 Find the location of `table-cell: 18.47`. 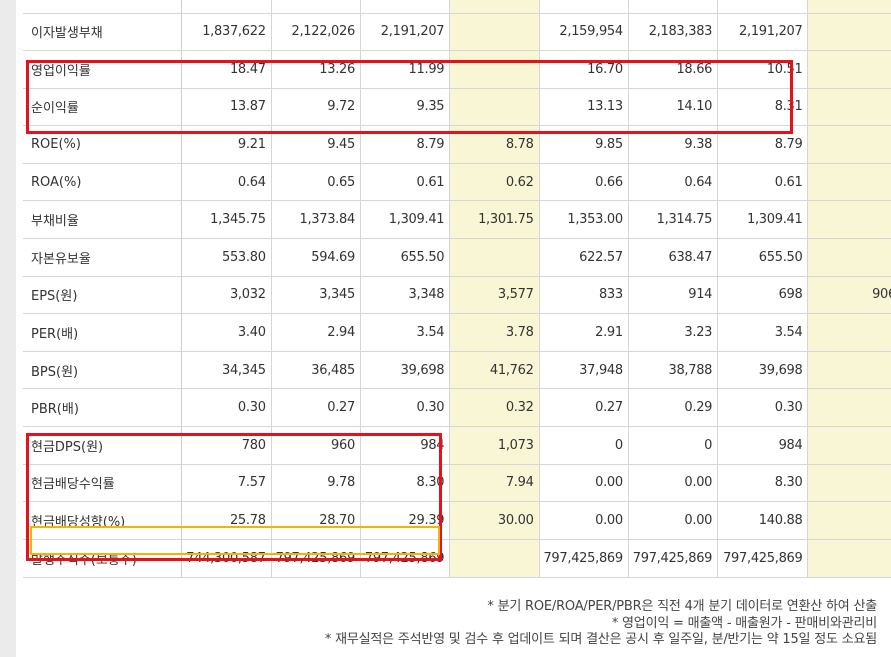

table-cell: 18.47 is located at coordinates (226, 69).